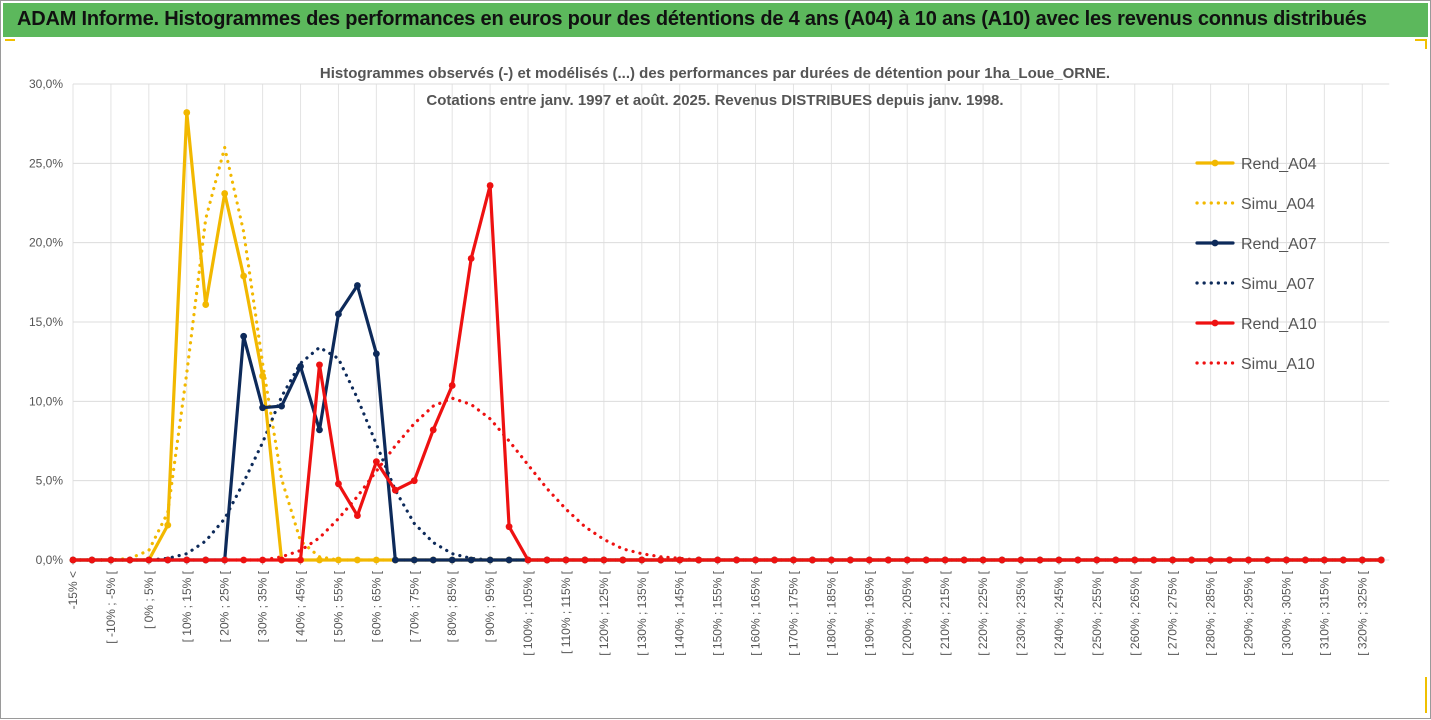 The image size is (1431, 720). I want to click on x-tick-label: [ 70% ; 75% [, so click(414, 606).